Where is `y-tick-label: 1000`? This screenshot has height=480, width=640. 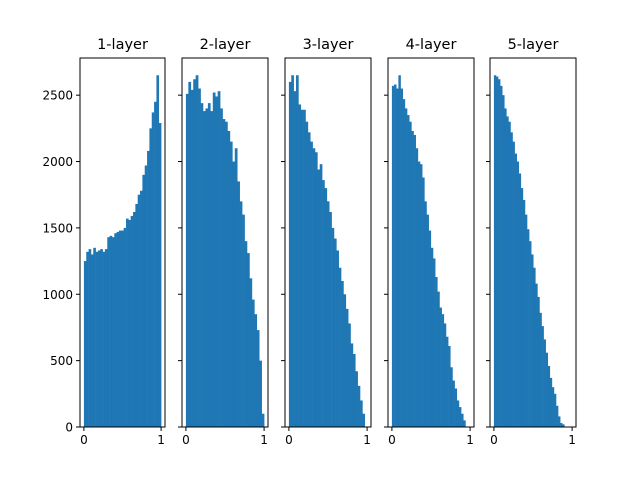
y-tick-label: 1000 is located at coordinates (57, 295).